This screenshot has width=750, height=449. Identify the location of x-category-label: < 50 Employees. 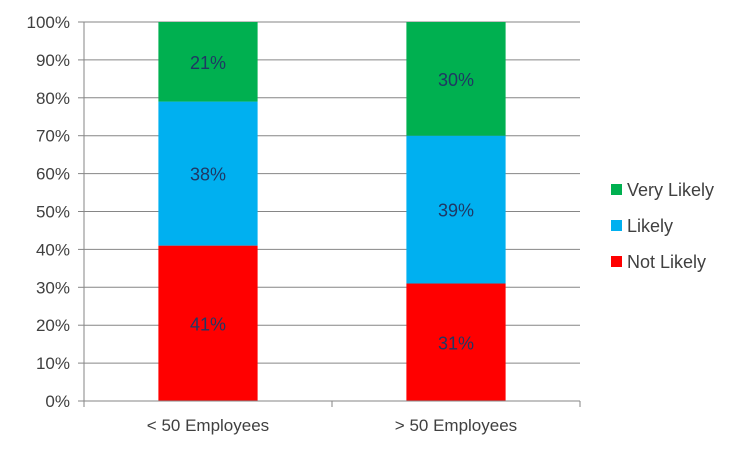
(208, 425).